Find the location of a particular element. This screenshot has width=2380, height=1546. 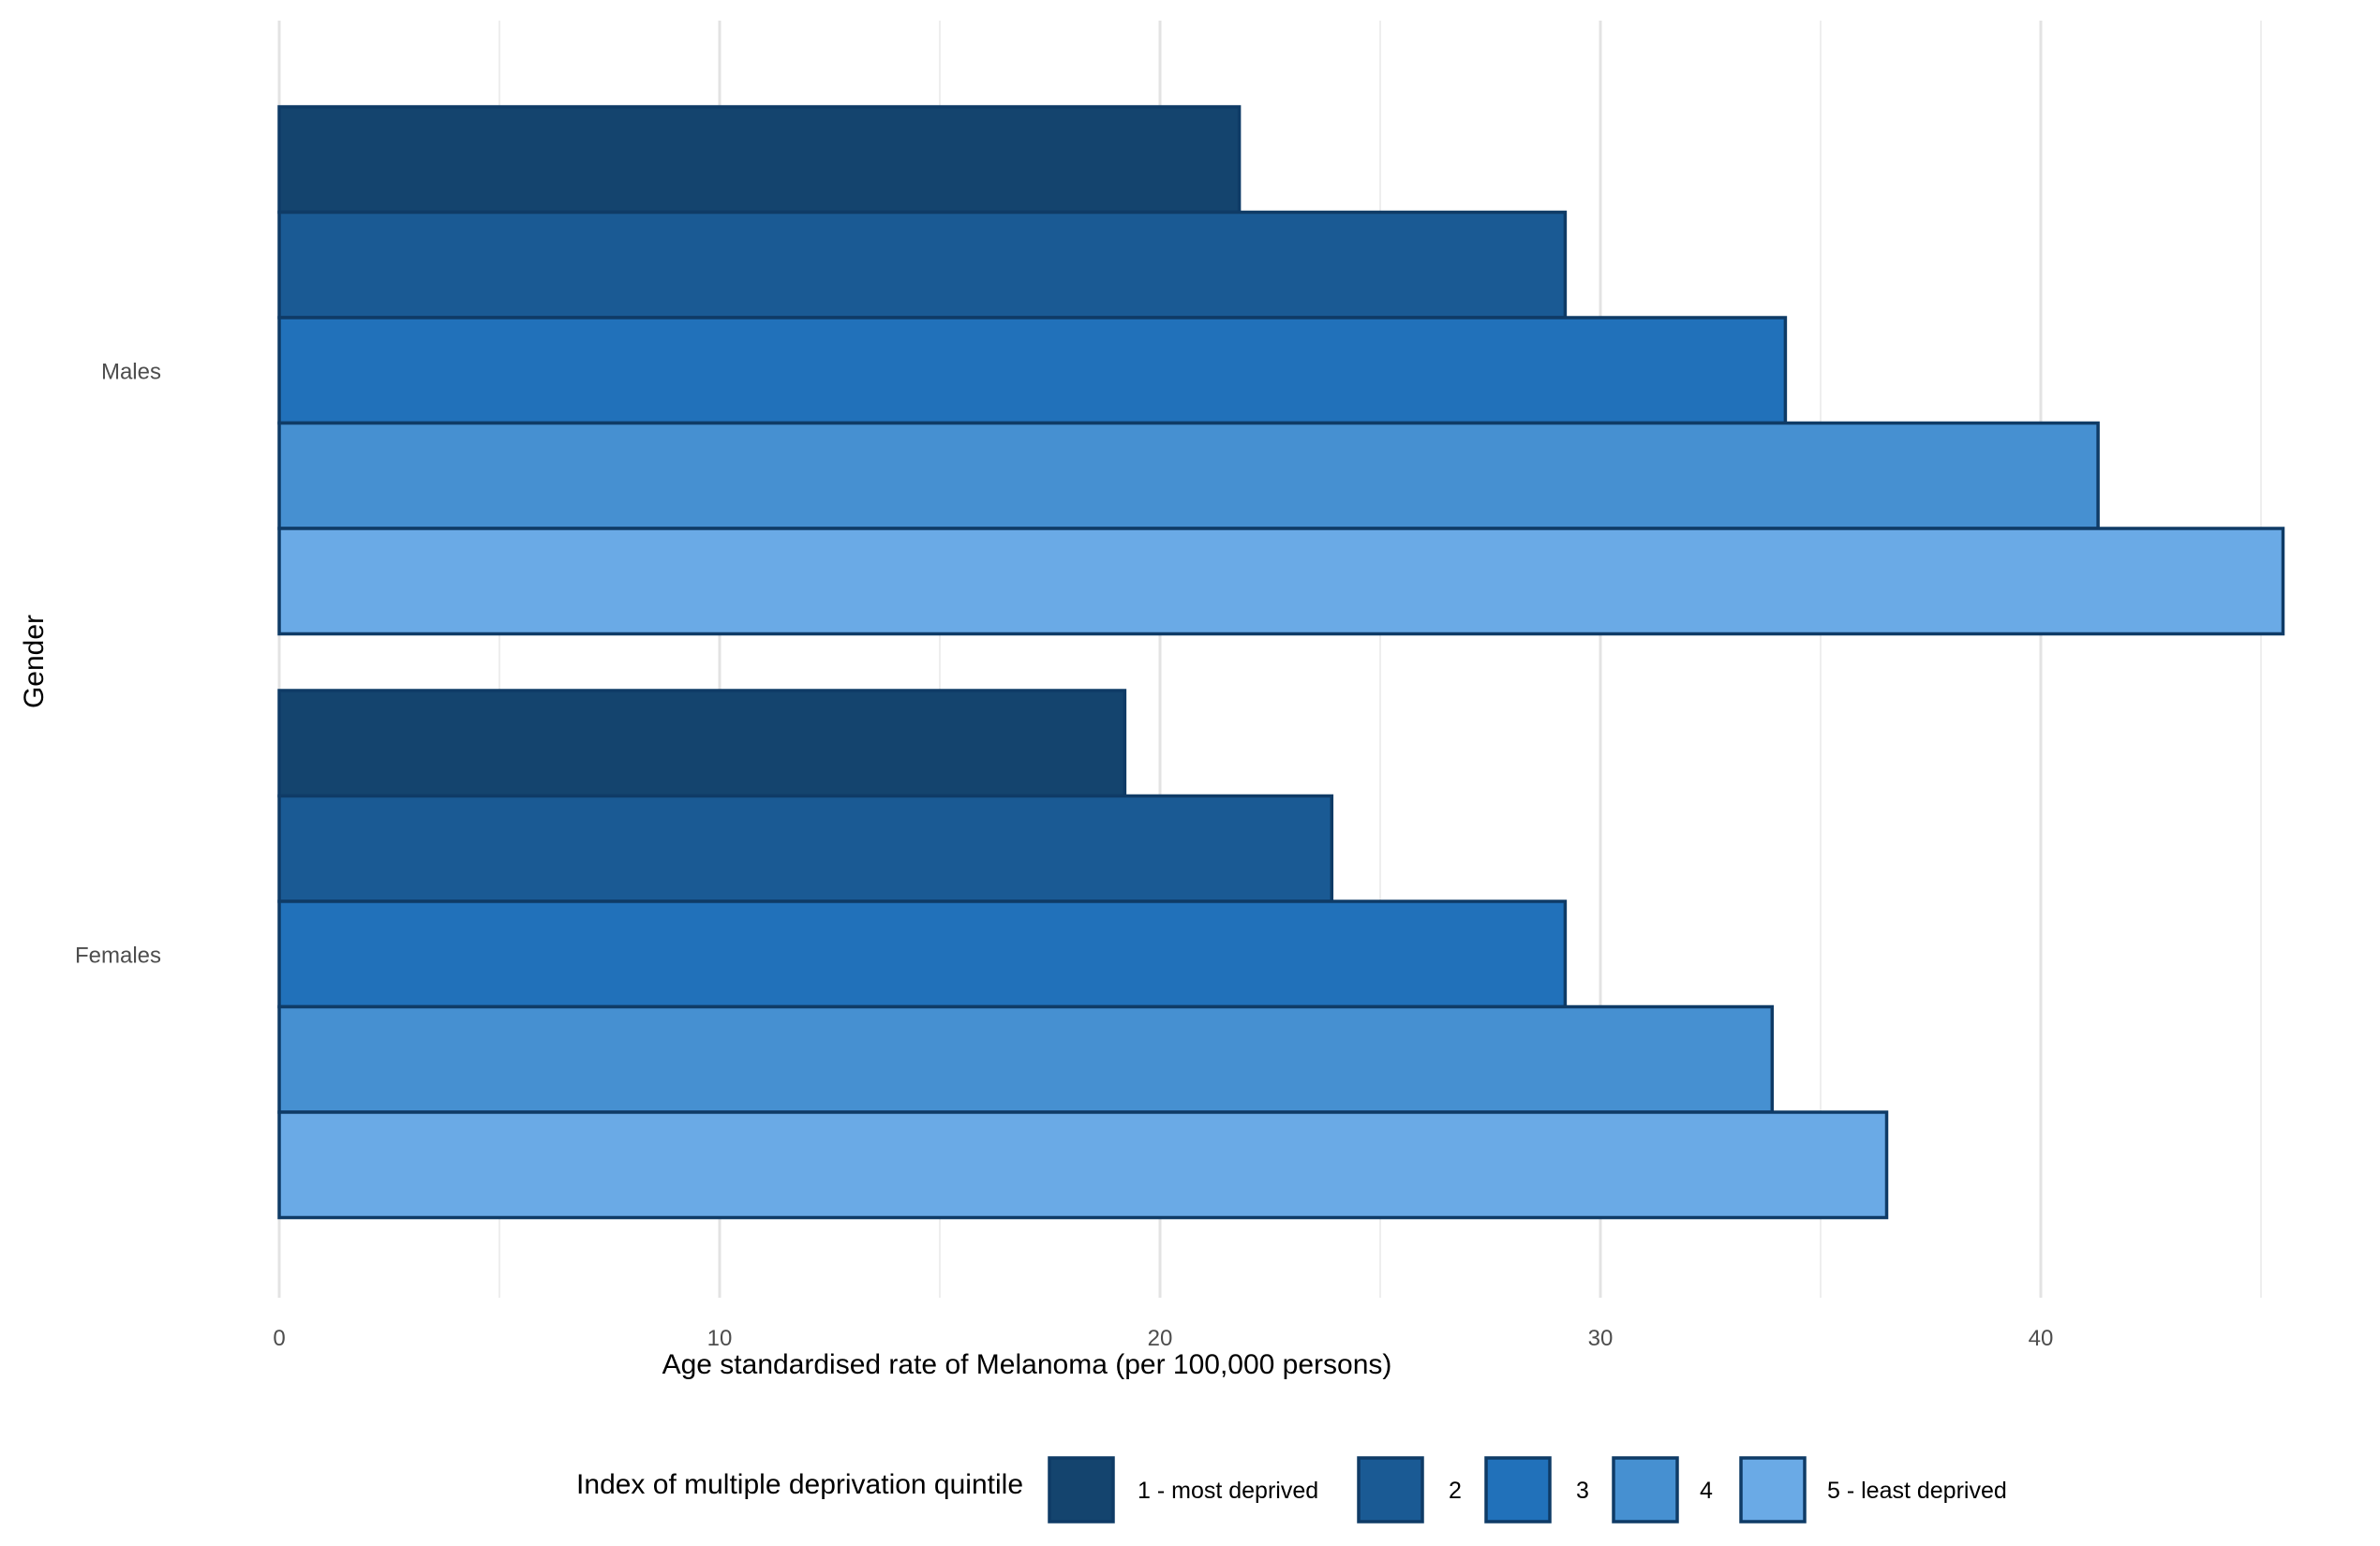

bar-males-q5 is located at coordinates (1281, 581).